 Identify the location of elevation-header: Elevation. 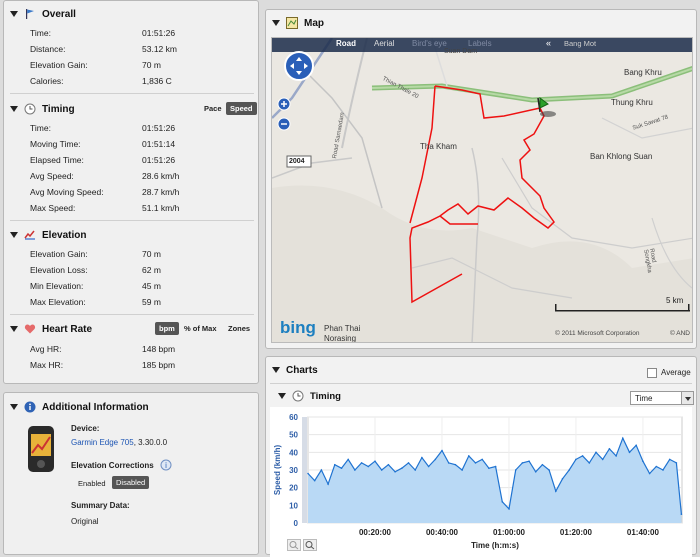
(48, 235).